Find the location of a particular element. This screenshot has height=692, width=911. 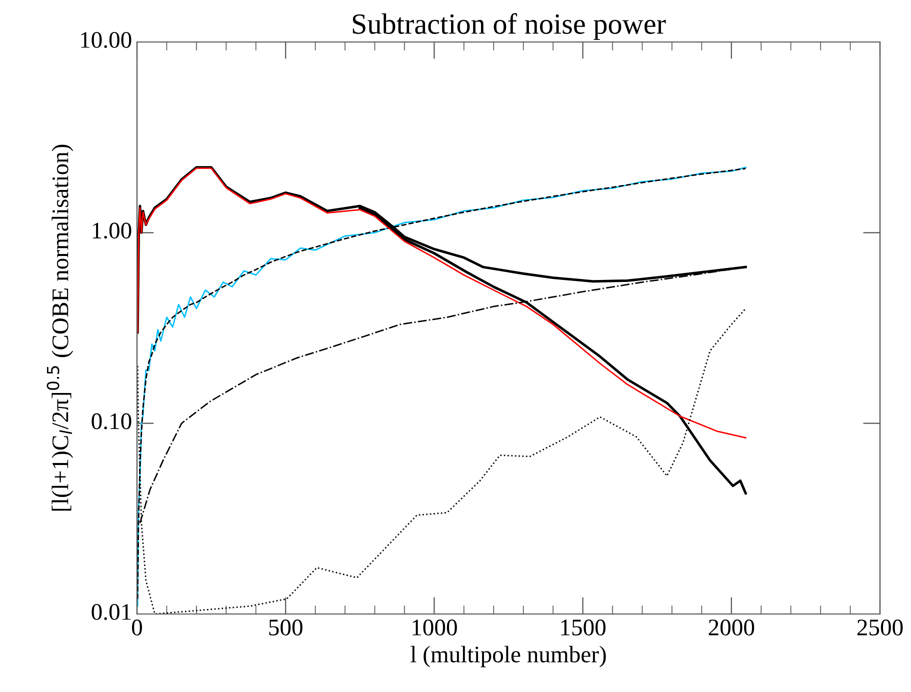

y-tick-label: 0.01 is located at coordinates (111, 612).